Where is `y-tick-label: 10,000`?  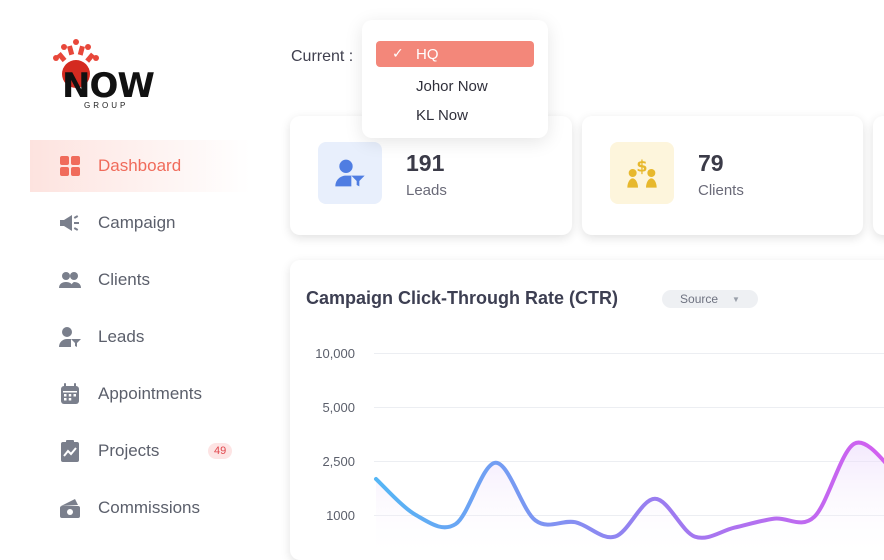
y-tick-label: 10,000 is located at coordinates (335, 353).